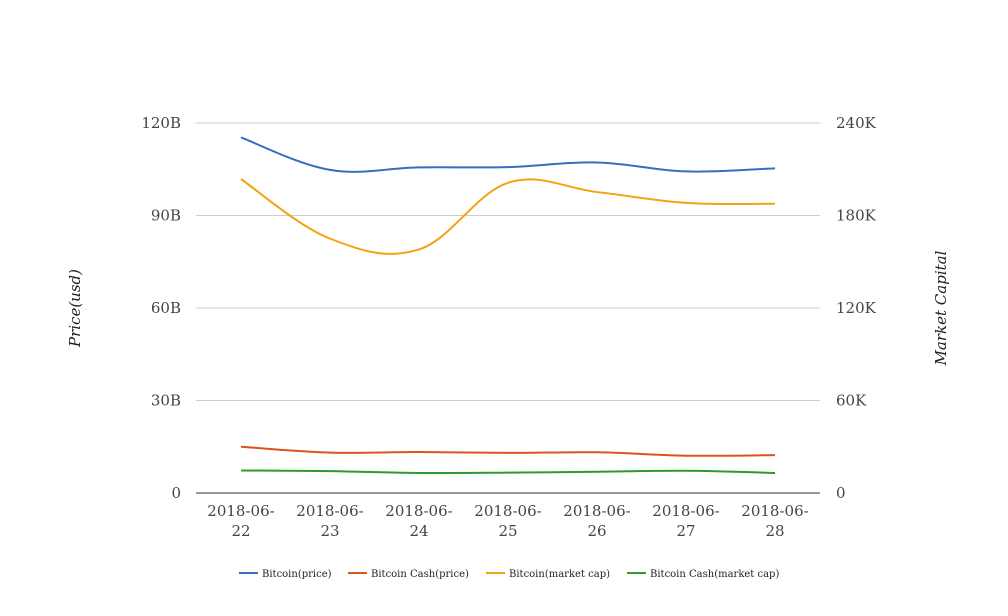  I want to click on x-tick-label: 2018-06-27, so click(685, 521).